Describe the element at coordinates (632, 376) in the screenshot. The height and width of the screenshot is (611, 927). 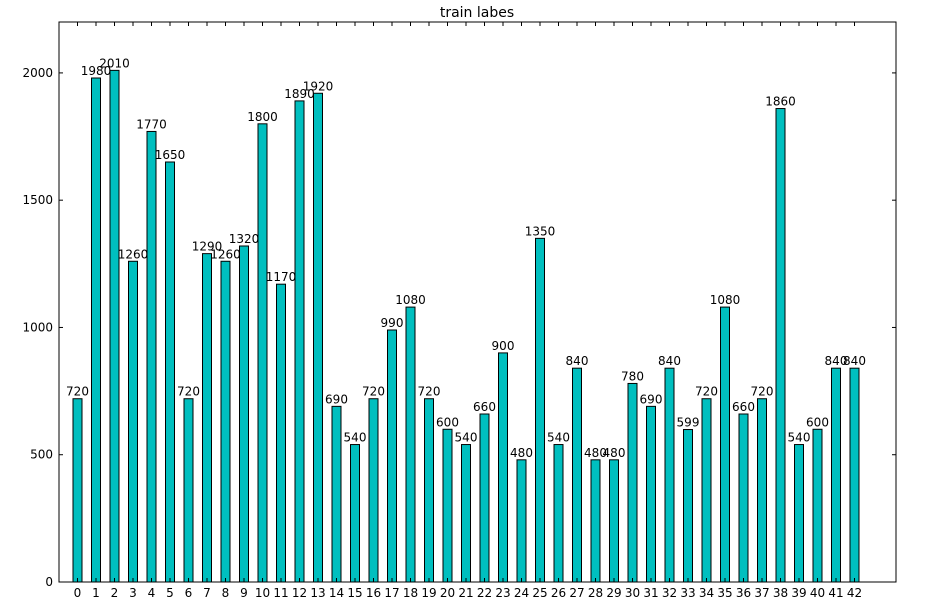
I see `data-label-30: 780` at that location.